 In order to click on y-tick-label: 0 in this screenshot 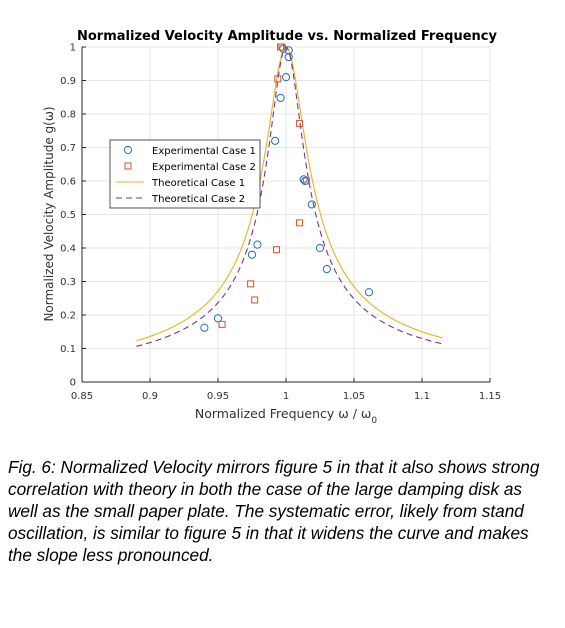, I will do `click(73, 383)`.